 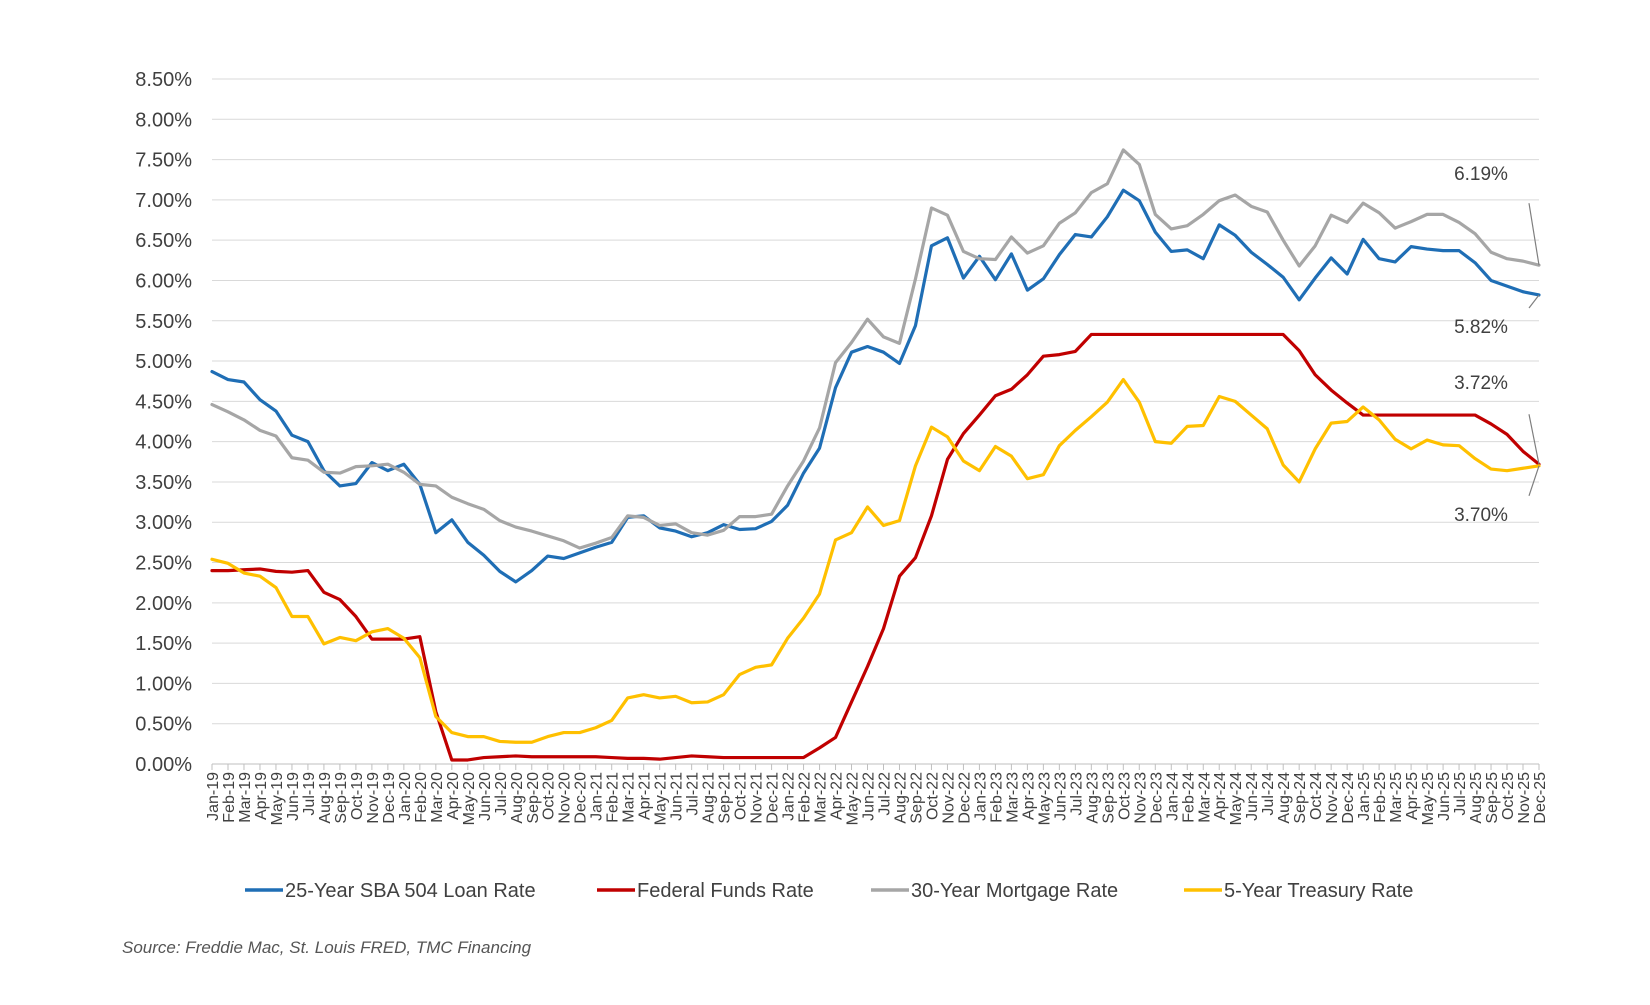 What do you see at coordinates (725, 798) in the screenshot?
I see `x-tick-label: Sep-21` at bounding box center [725, 798].